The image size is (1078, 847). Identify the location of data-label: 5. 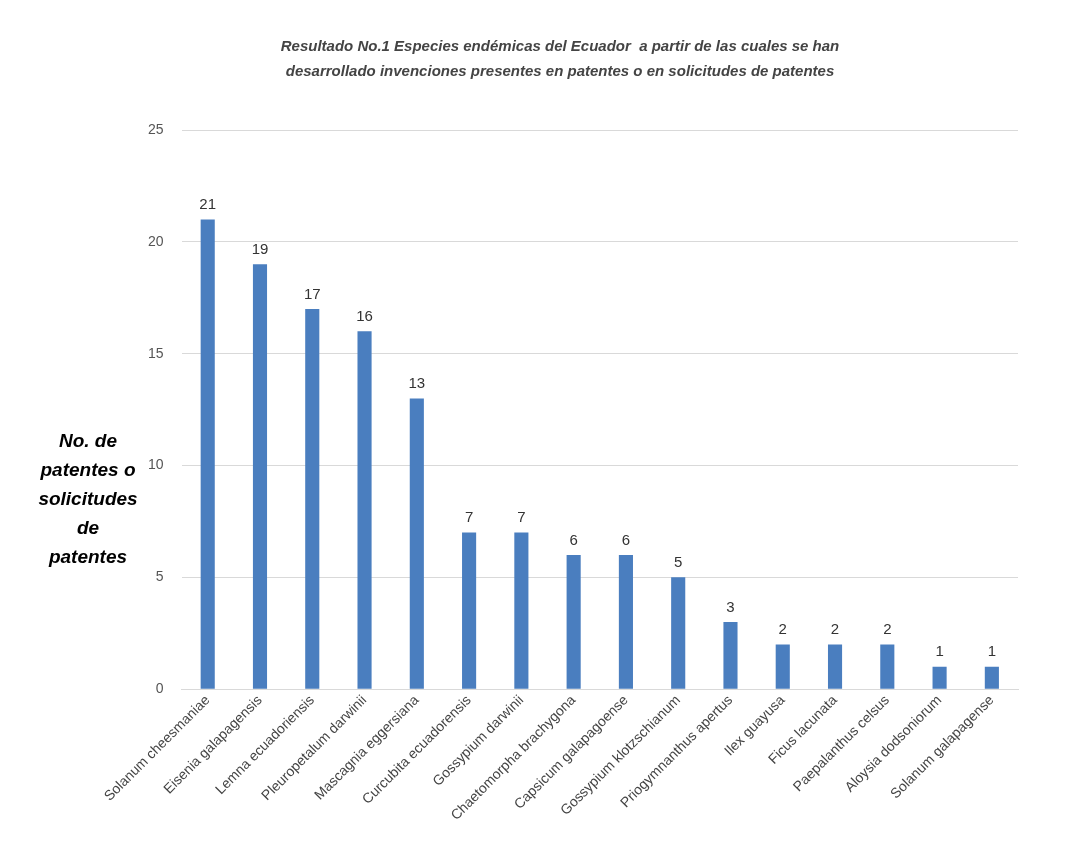
(678, 561).